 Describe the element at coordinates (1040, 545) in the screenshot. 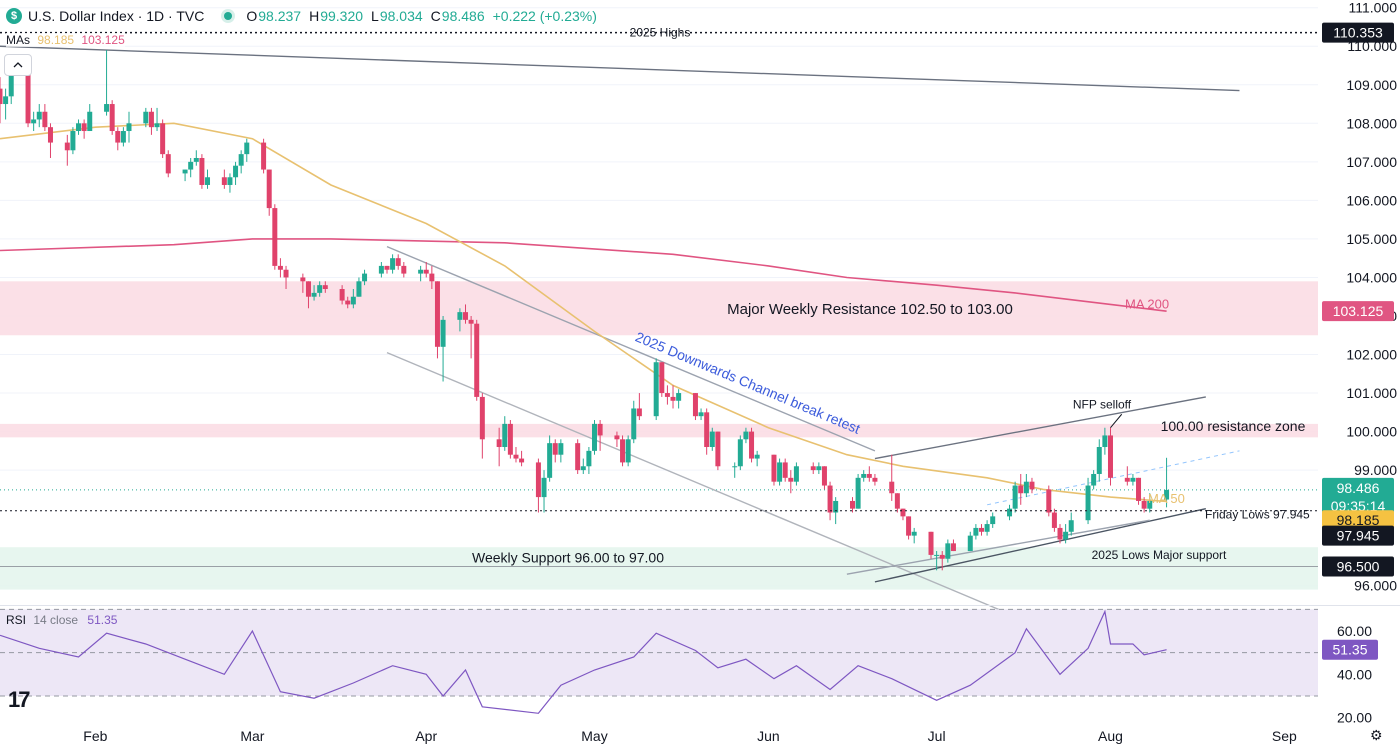

I see `rising-lower-line` at that location.